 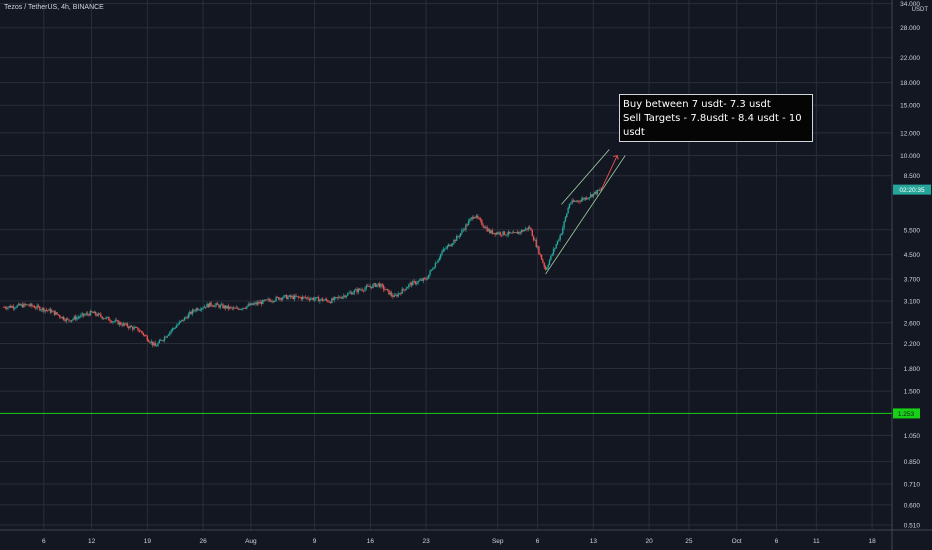 I want to click on x-tick-label: Aug, so click(x=251, y=541).